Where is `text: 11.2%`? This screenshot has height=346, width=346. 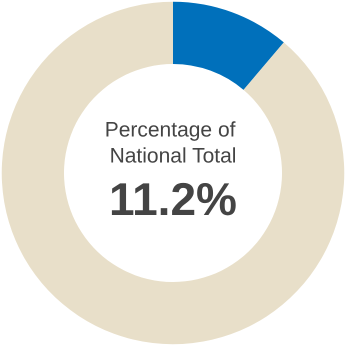 text: 11.2% is located at coordinates (173, 199).